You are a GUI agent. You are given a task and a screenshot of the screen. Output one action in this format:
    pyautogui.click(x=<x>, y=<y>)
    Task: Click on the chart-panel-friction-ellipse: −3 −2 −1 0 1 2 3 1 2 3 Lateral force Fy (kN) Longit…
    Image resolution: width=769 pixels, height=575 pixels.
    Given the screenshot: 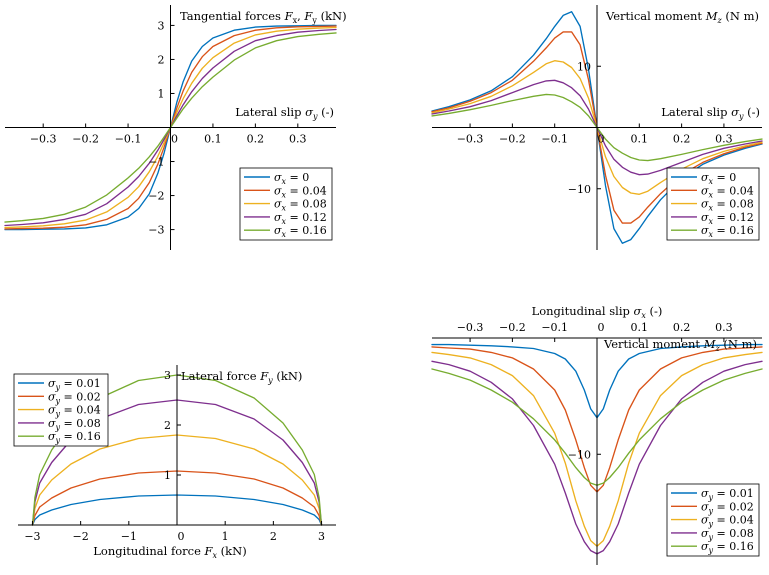 What is the action you would take?
    pyautogui.click(x=174, y=462)
    